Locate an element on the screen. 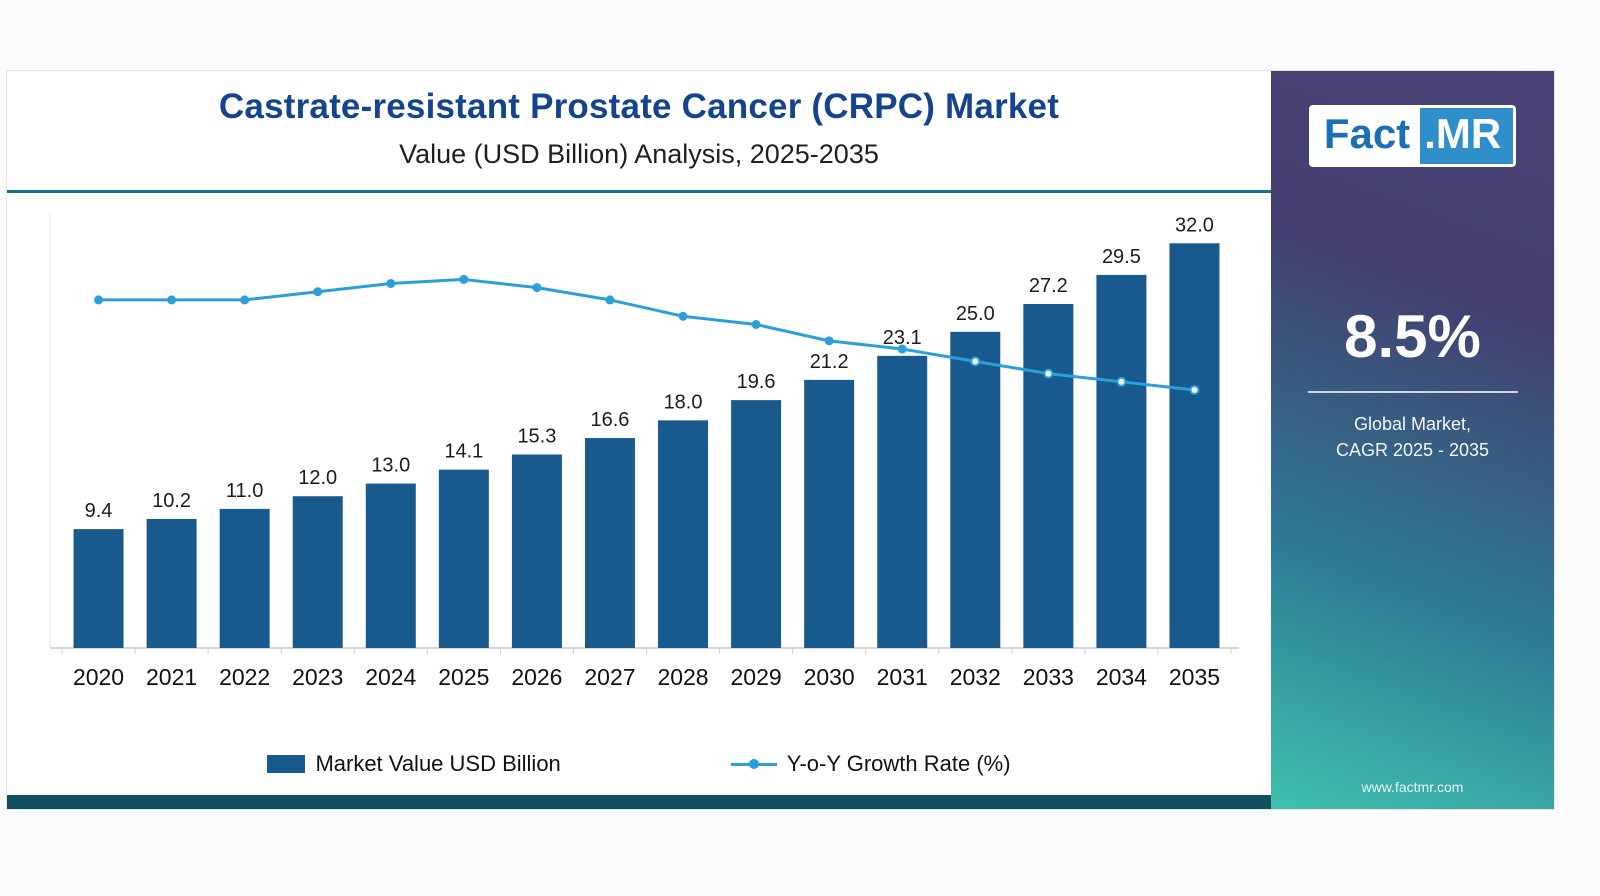 Image resolution: width=1600 pixels, height=896 pixels. x-axis-label: 2022 is located at coordinates (244, 677).